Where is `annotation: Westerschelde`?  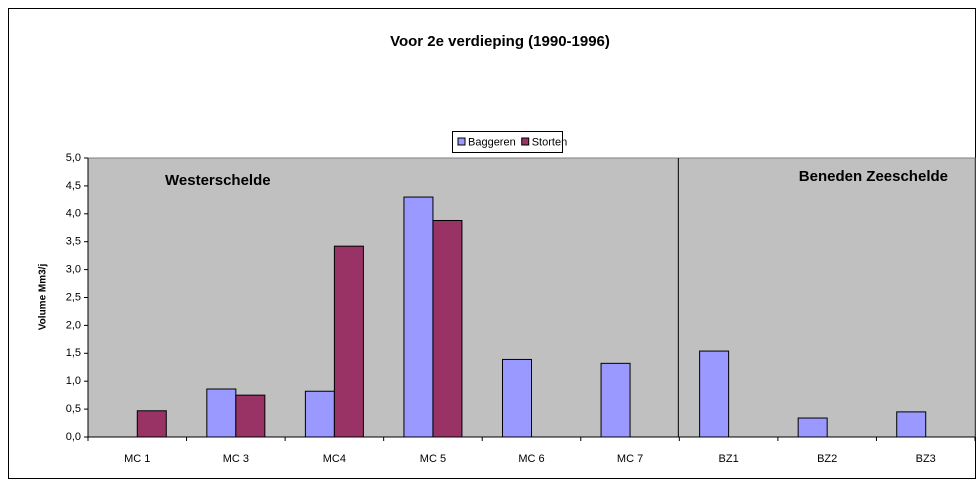 annotation: Westerschelde is located at coordinates (218, 180).